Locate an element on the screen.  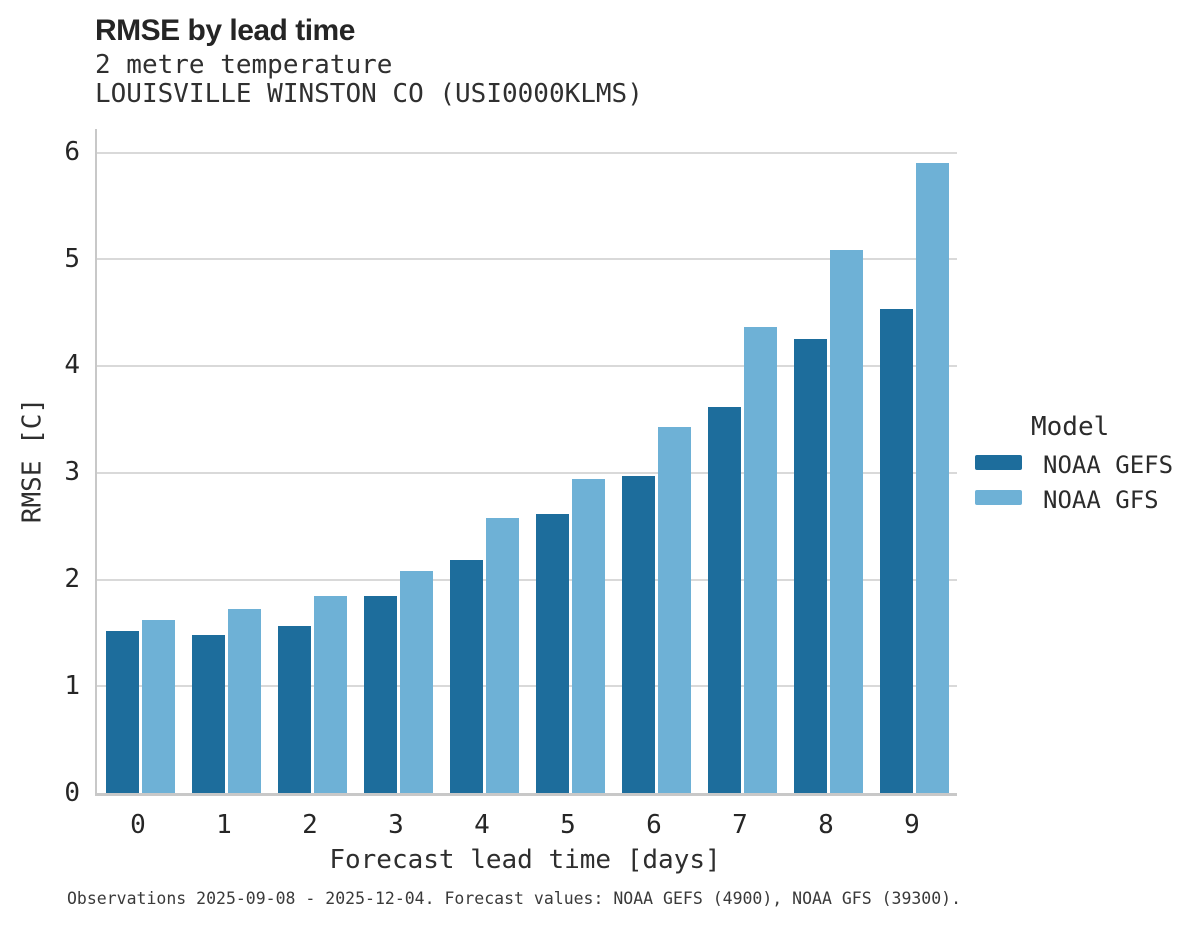
x-tick-label: 5 is located at coordinates (568, 825).